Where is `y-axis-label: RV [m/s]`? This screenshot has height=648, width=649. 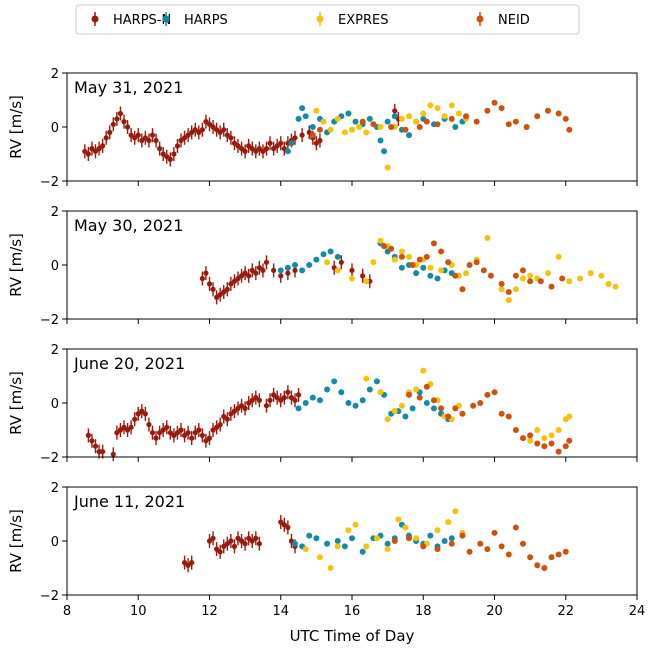 y-axis-label: RV [m/s] is located at coordinates (16, 127).